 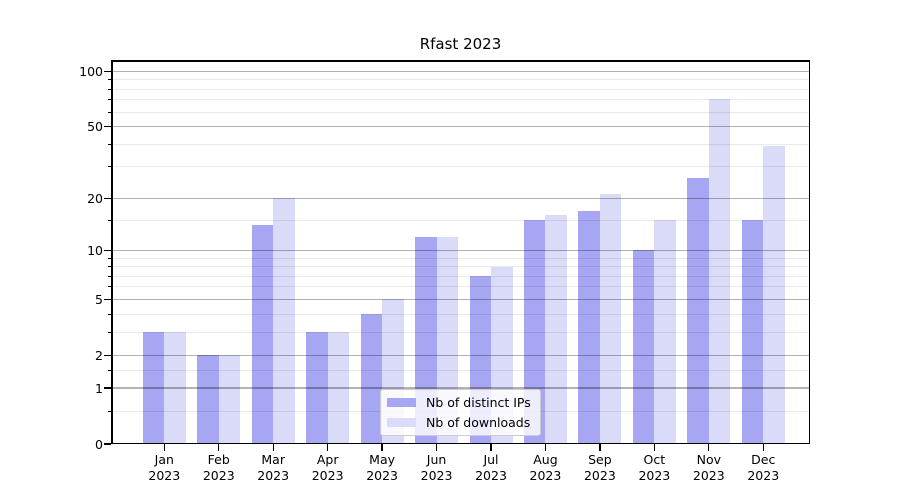 What do you see at coordinates (112, 252) in the screenshot?
I see `plot-frame-left` at bounding box center [112, 252].